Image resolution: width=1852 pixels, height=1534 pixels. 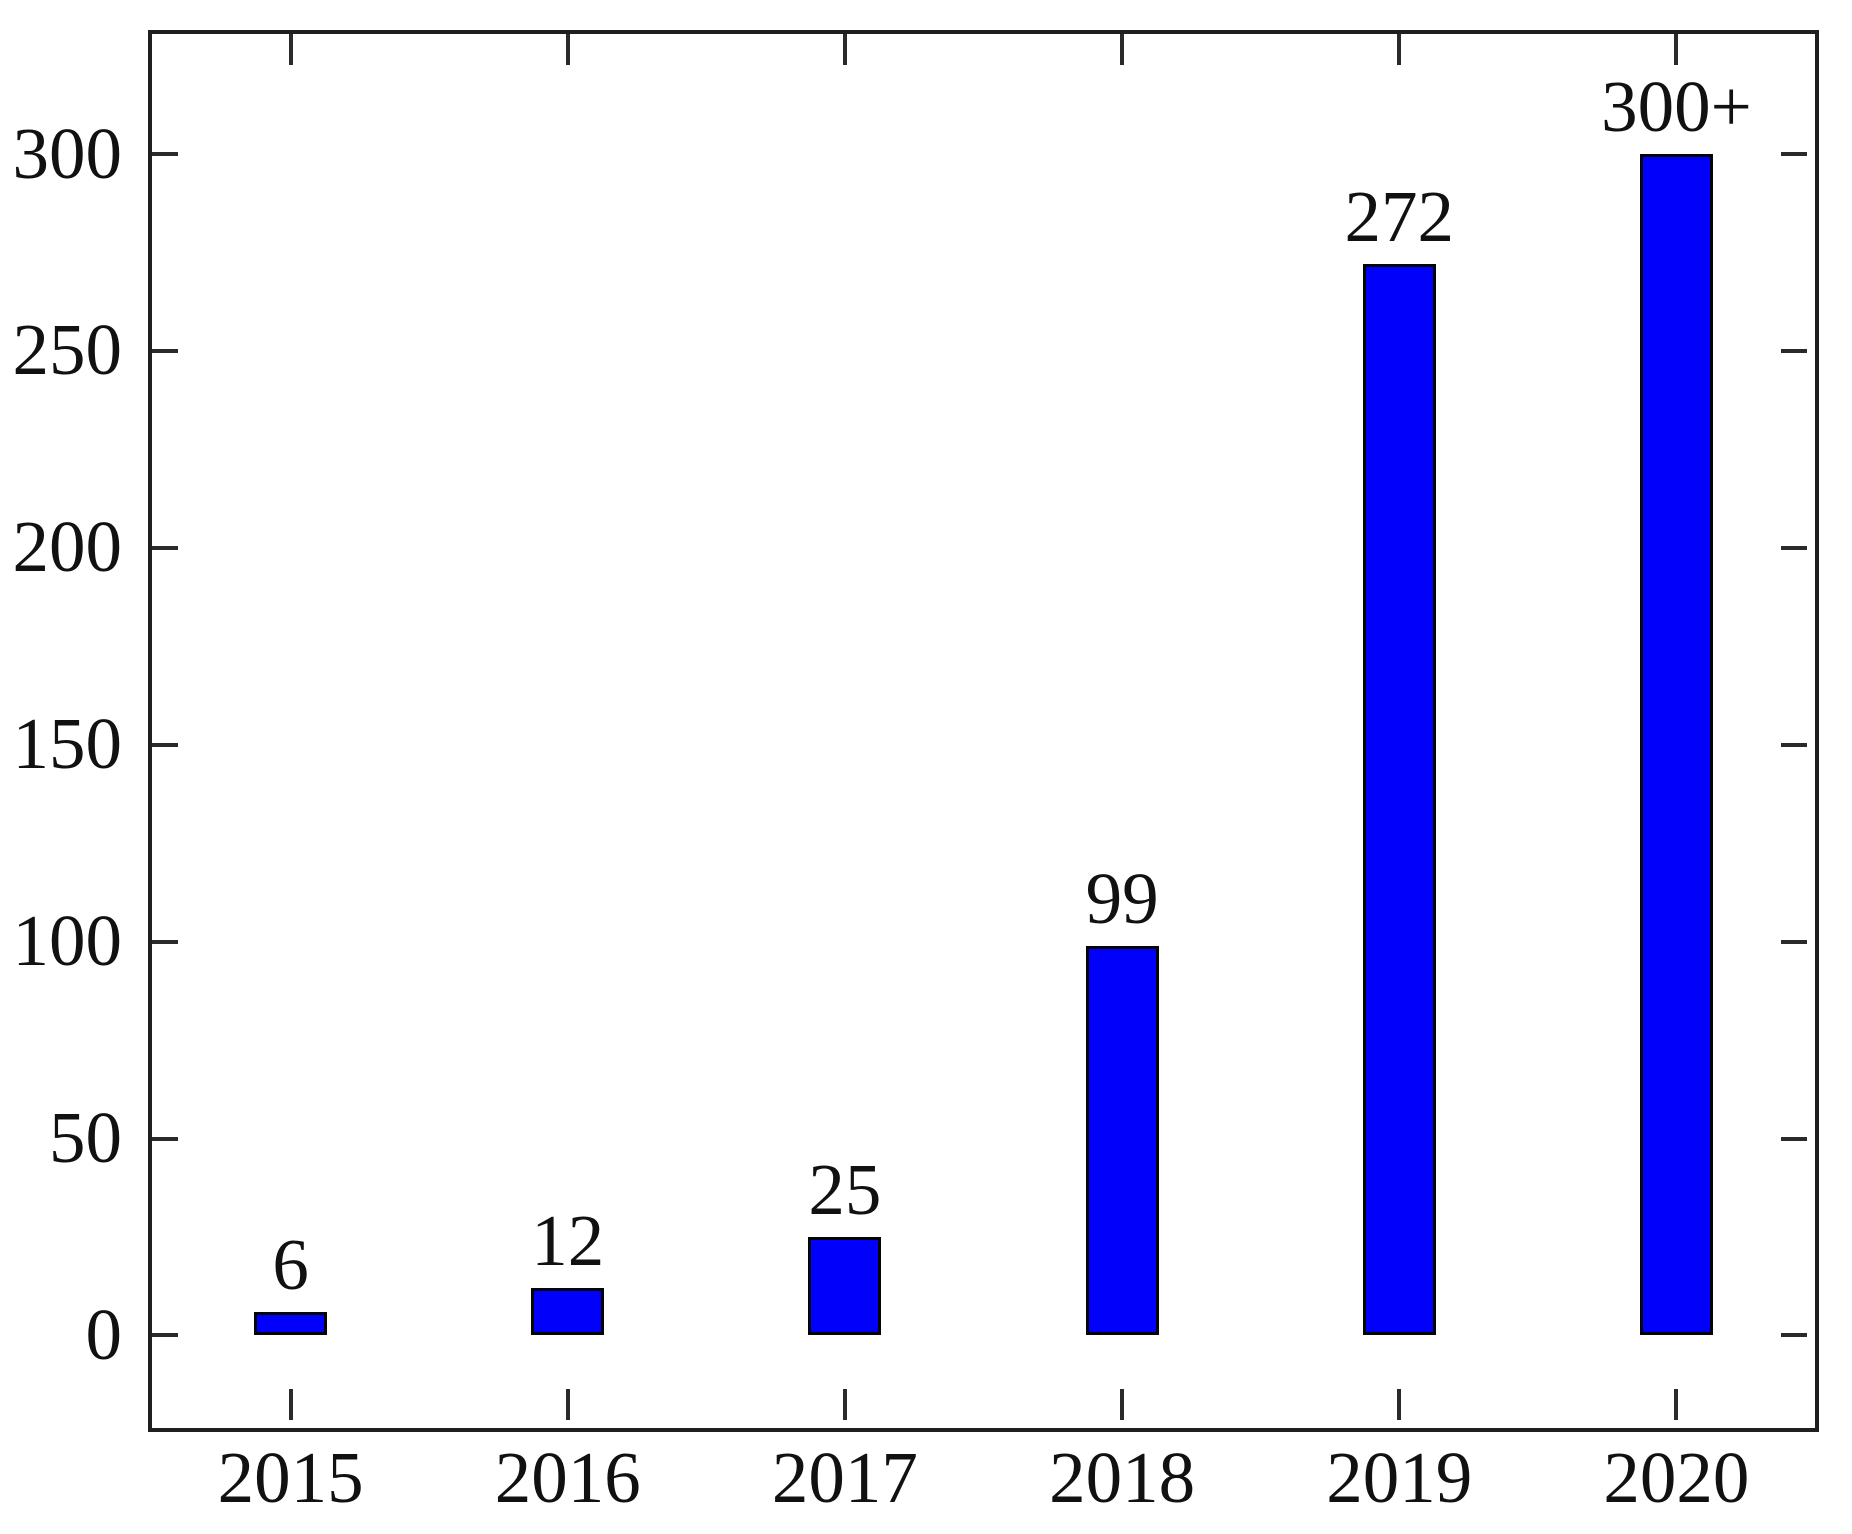 What do you see at coordinates (568, 1241) in the screenshot?
I see `bar-value-label-2016: 12` at bounding box center [568, 1241].